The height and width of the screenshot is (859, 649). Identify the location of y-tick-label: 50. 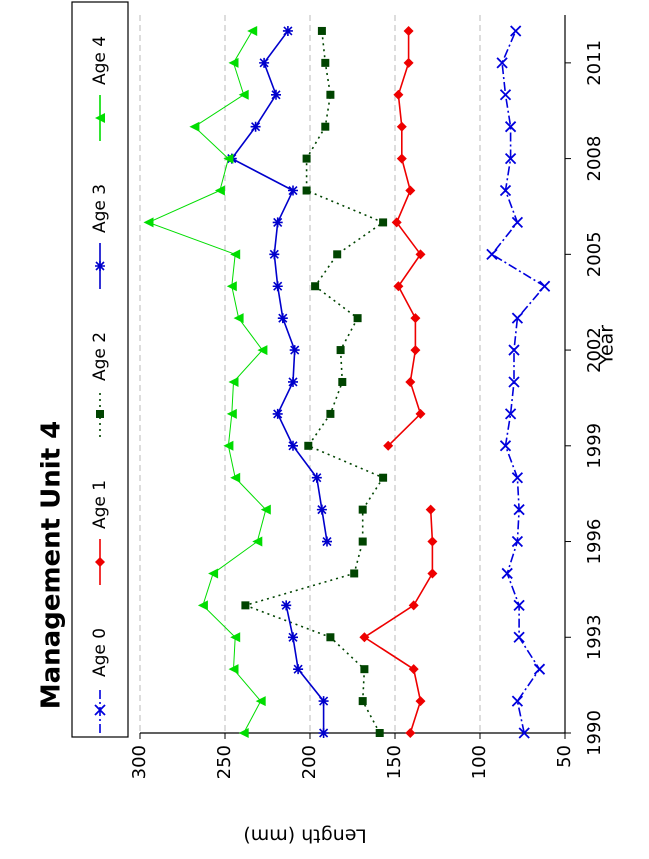
(564, 756).